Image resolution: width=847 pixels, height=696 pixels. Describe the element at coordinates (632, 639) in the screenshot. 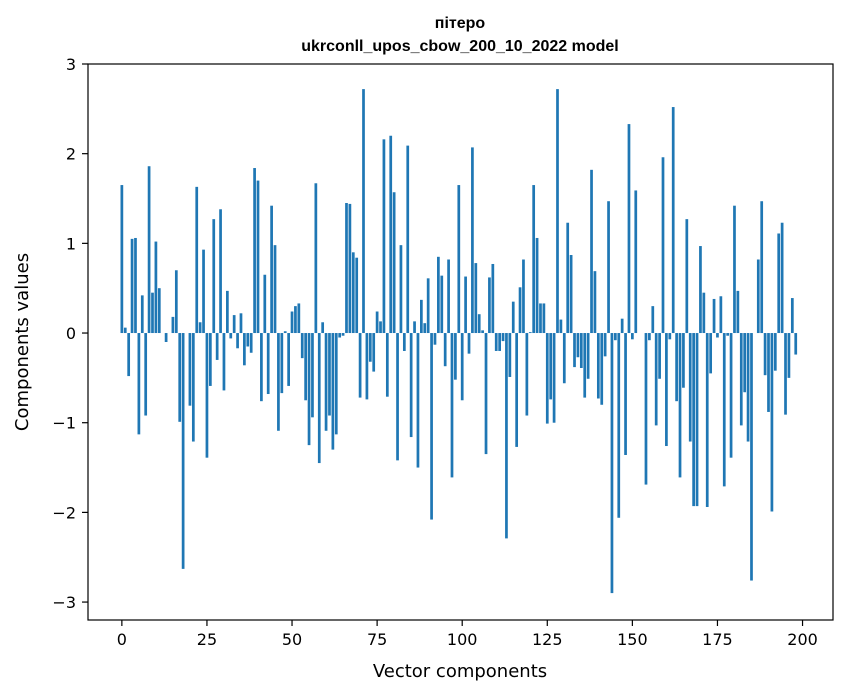

I see `x-tick-label: 150` at that location.